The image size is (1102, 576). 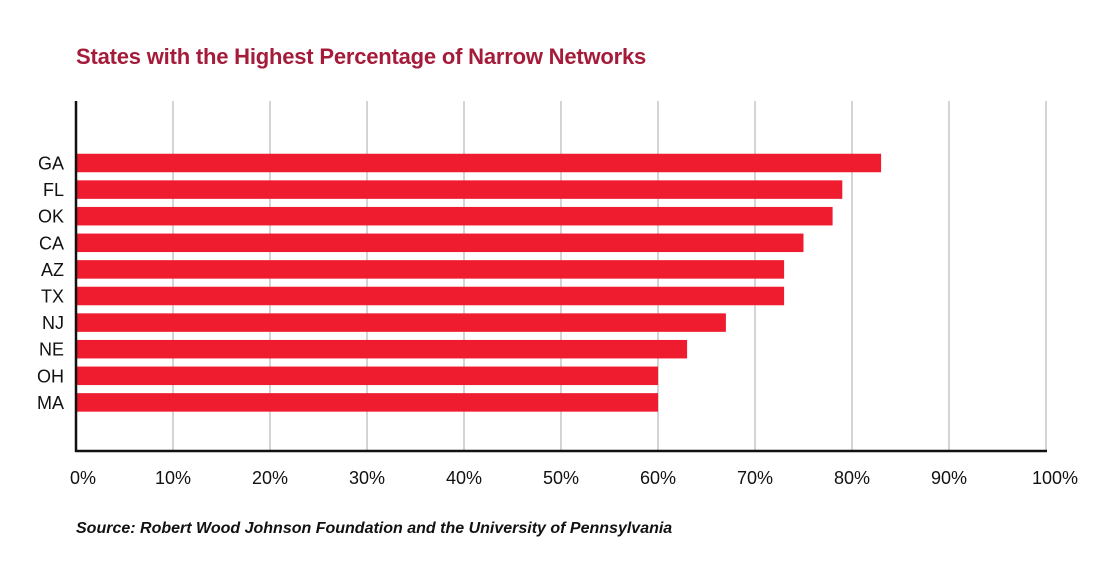 What do you see at coordinates (53, 190) in the screenshot?
I see `category-label: FL` at bounding box center [53, 190].